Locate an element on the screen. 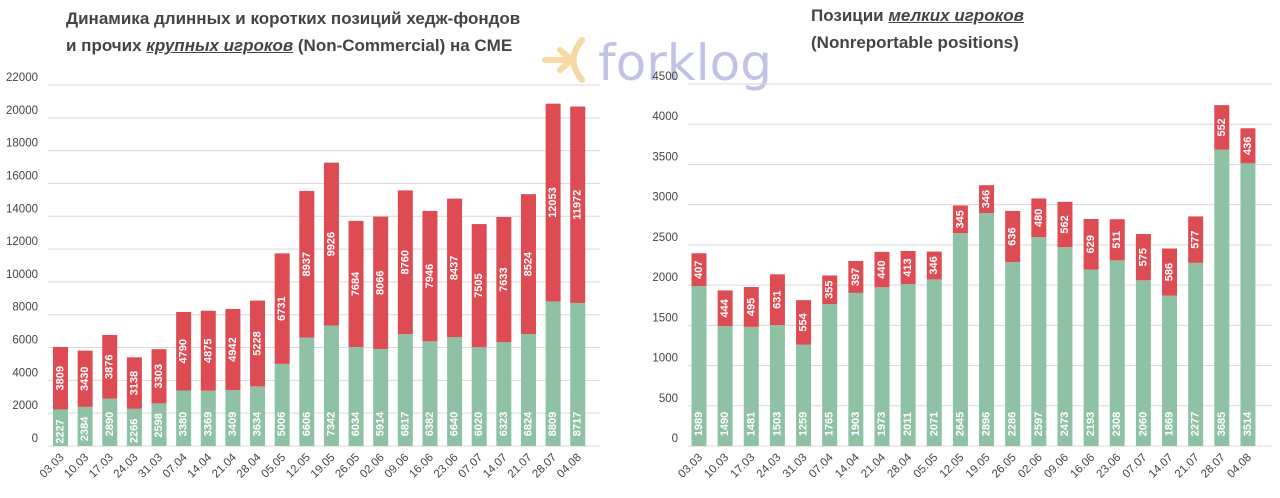  short-value-label: 495 is located at coordinates (751, 307).